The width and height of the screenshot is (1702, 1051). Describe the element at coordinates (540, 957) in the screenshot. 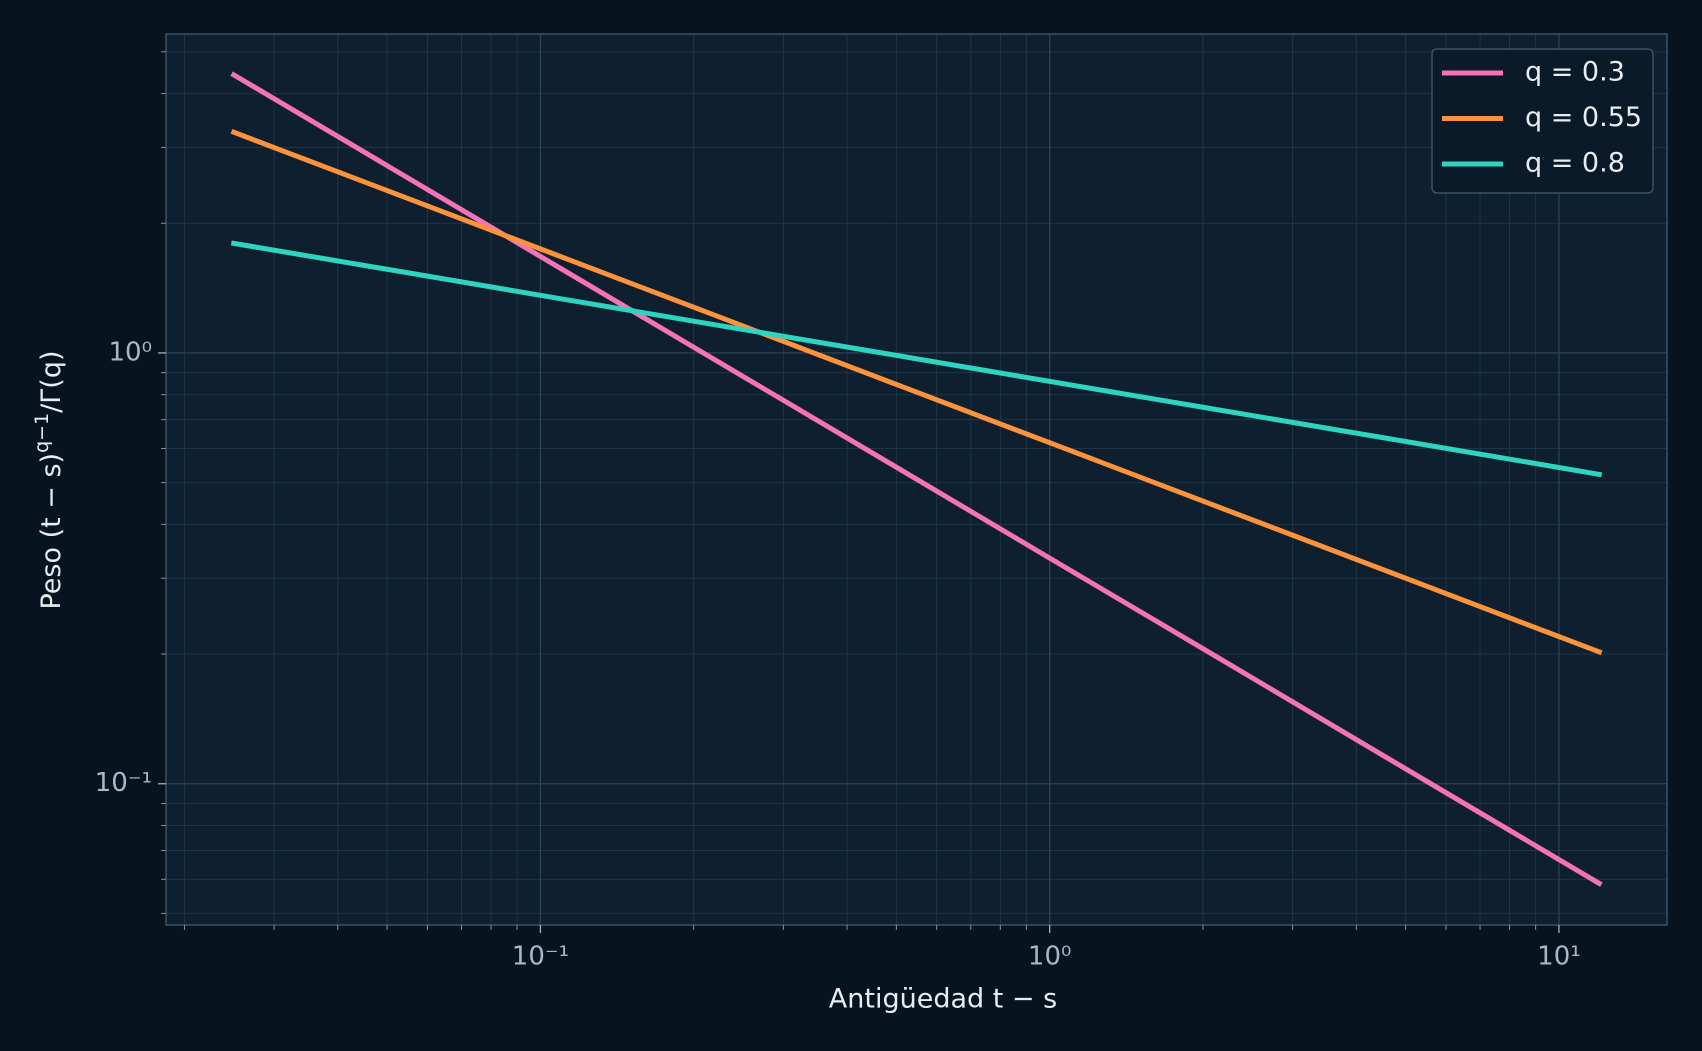

I see `x-tick-label: 10⁻¹` at that location.